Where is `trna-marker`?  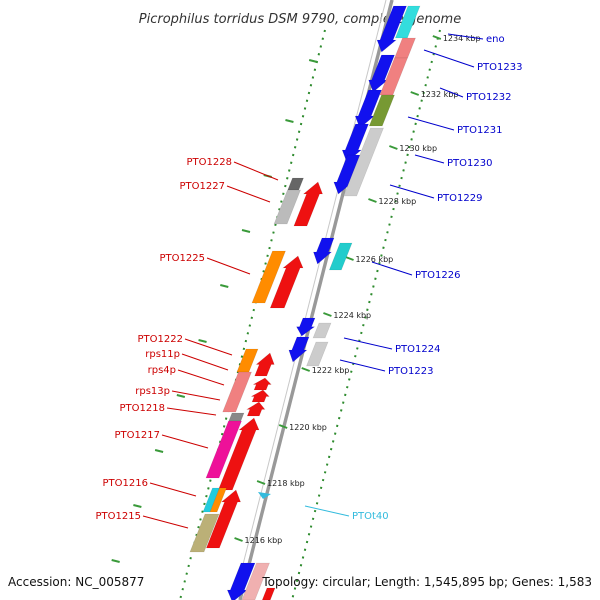
trna-marker is located at coordinates (264, 495).